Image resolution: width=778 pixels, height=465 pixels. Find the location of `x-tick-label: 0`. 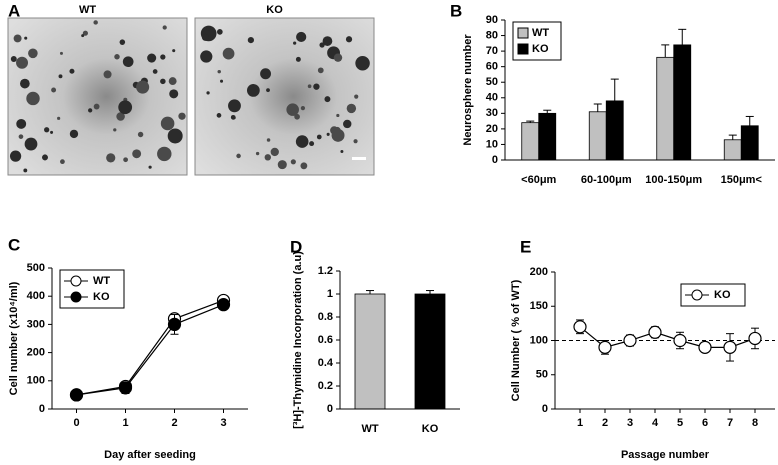

x-tick-label: 0 is located at coordinates (76, 423).